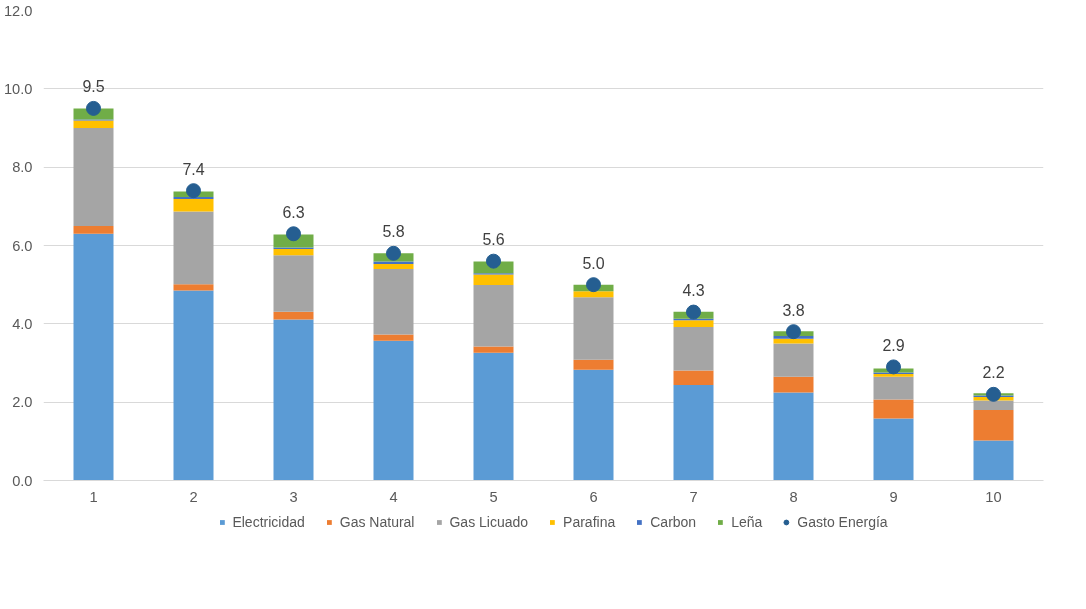  What do you see at coordinates (893, 345) in the screenshot?
I see `data-label: 2.9` at bounding box center [893, 345].